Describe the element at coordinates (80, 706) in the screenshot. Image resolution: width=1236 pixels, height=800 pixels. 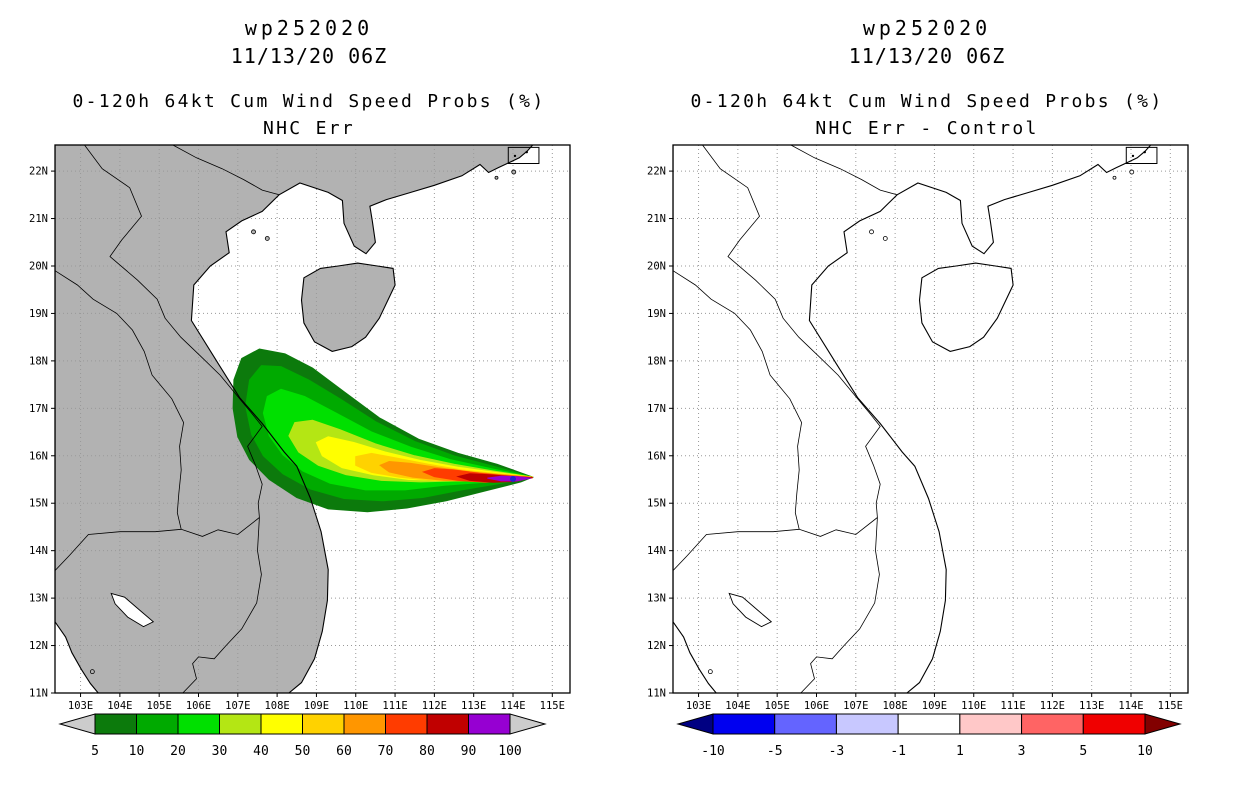
I see `lon-tick-label: 103E` at that location.